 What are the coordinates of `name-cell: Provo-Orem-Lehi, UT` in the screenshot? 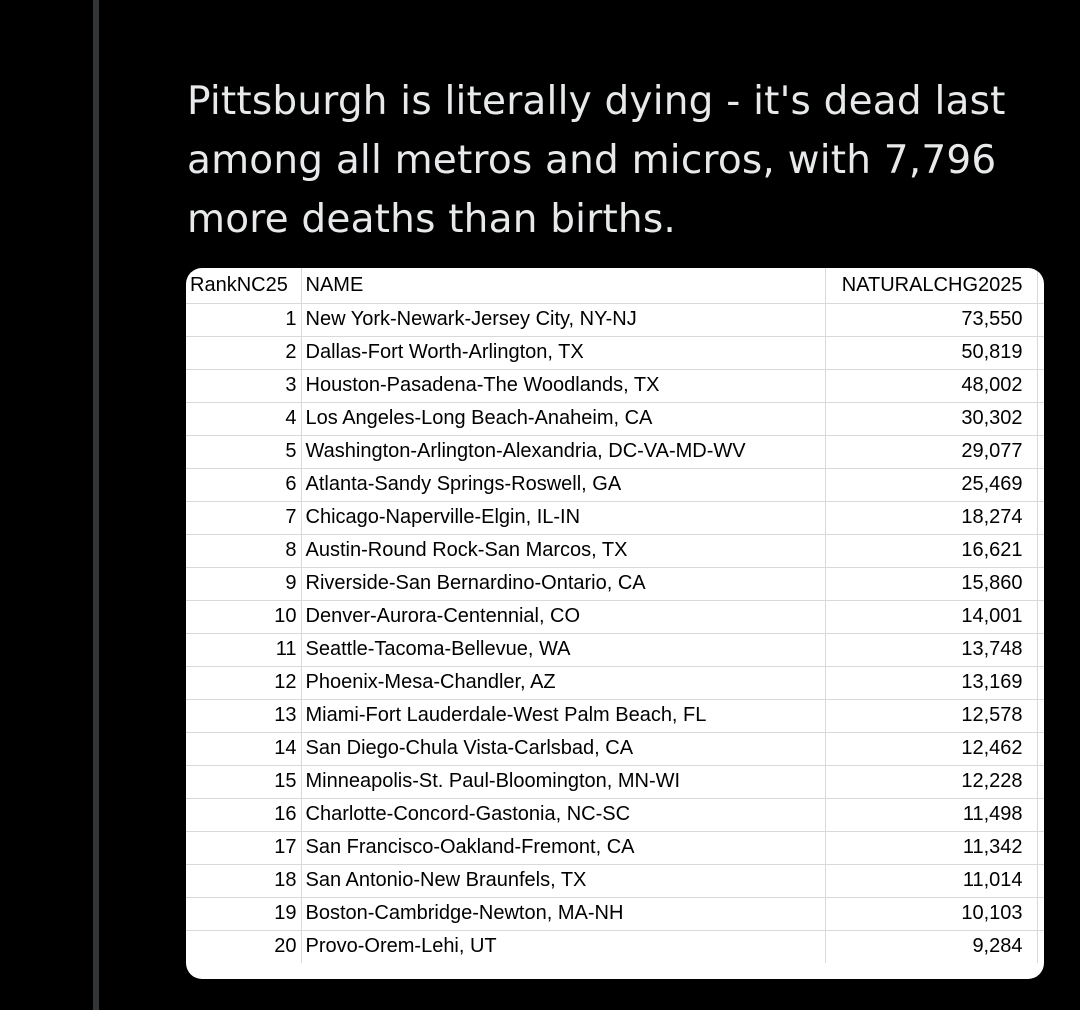 It's located at (563, 946).